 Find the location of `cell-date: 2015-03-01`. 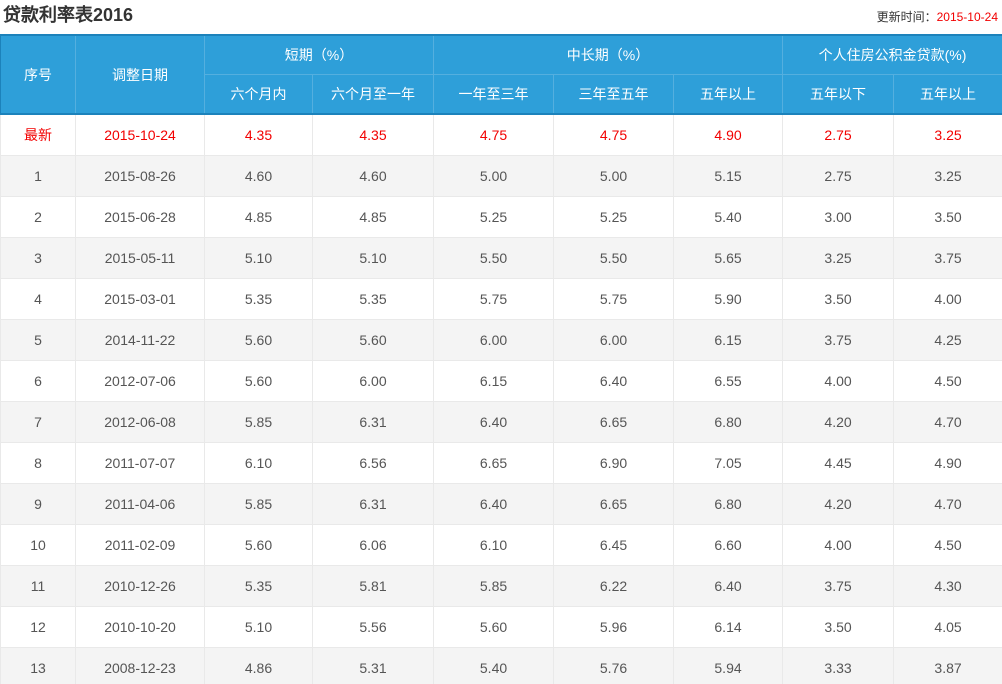

cell-date: 2015-03-01 is located at coordinates (140, 298).